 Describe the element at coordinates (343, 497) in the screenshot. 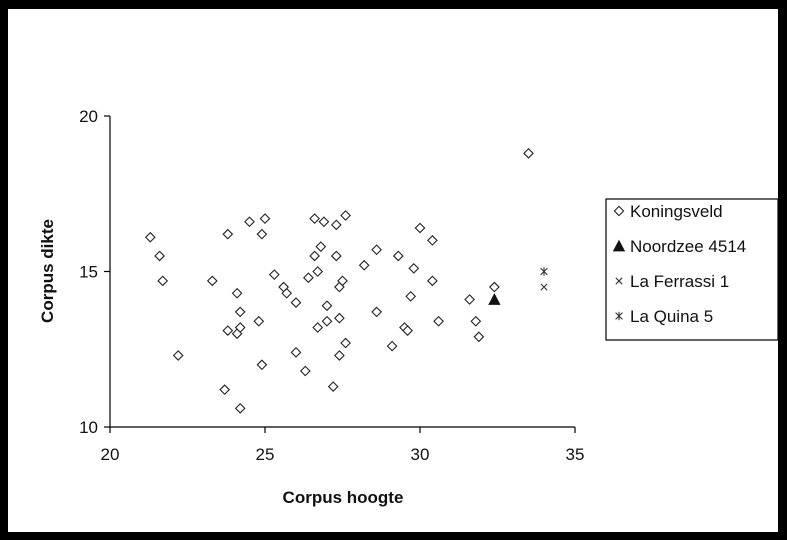

I see `x-axis-title: Corpus hoogte` at that location.